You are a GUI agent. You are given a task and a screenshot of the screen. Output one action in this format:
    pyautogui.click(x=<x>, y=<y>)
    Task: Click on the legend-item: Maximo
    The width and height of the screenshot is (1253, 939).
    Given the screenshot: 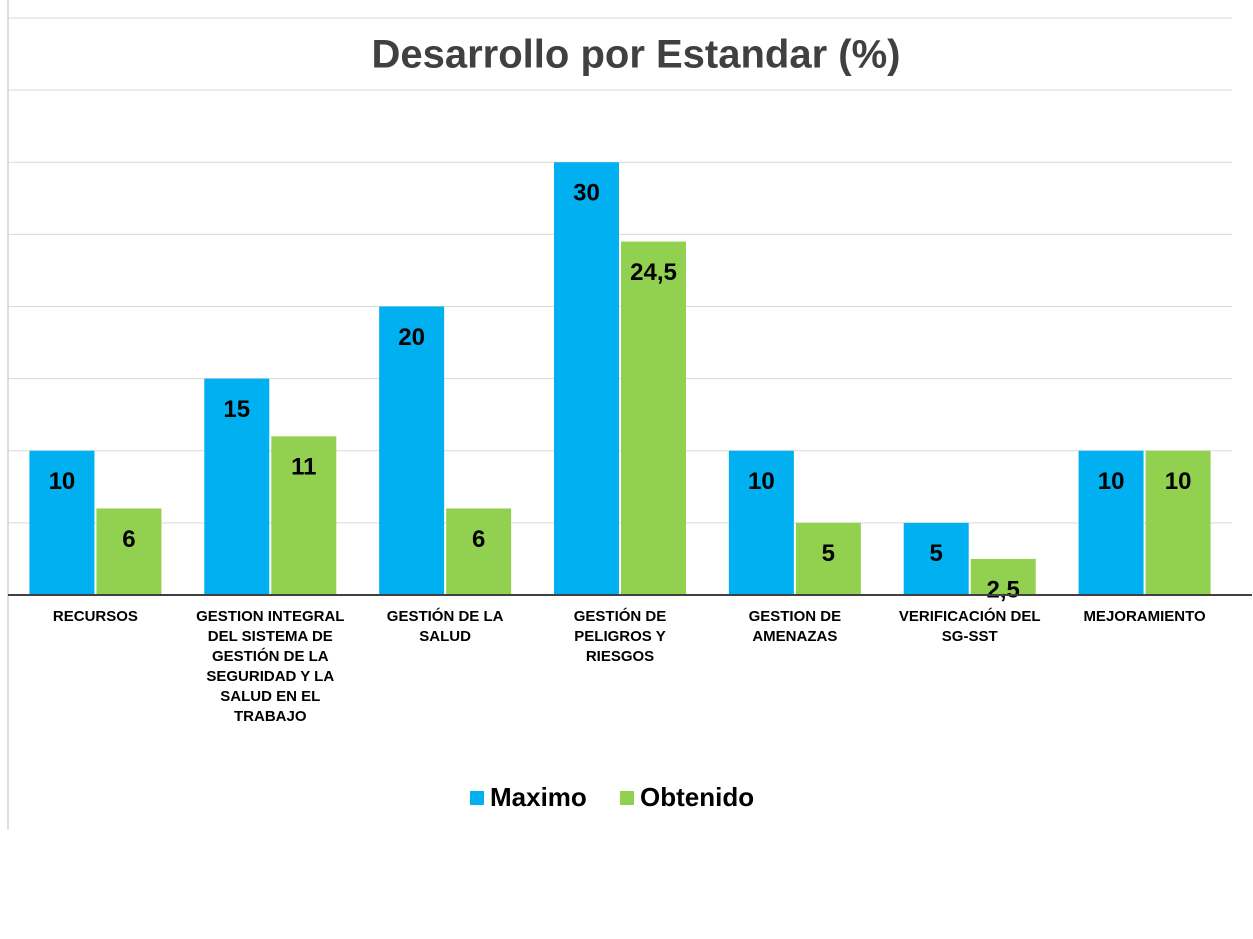 What is the action you would take?
    pyautogui.click(x=528, y=797)
    